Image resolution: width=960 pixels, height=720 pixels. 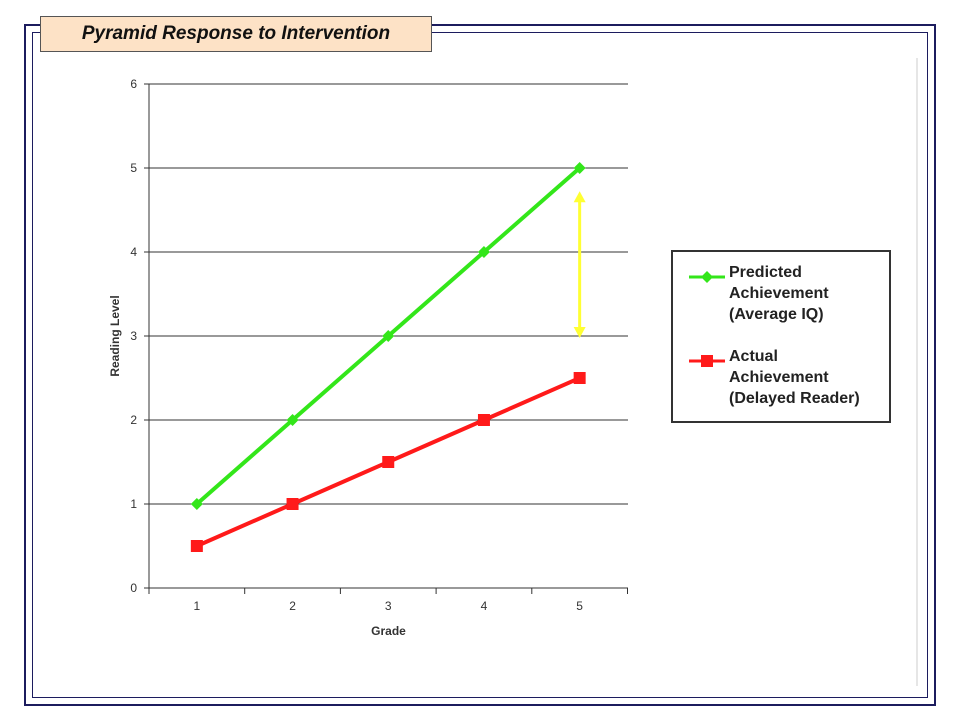 I want to click on legend-label-predicted: Predicted Achievement (Average IQ), so click(x=779, y=293).